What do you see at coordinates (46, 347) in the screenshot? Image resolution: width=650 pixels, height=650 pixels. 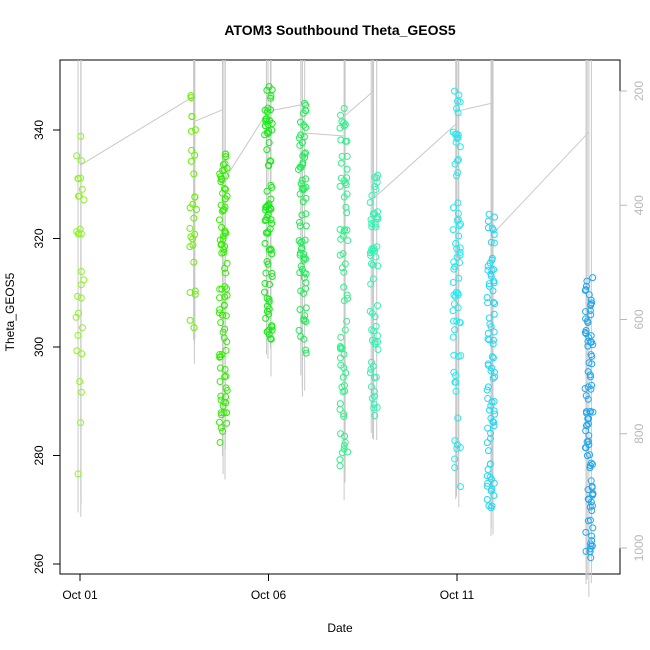 I see `y-axis: 260 280 300 320 340` at bounding box center [46, 347].